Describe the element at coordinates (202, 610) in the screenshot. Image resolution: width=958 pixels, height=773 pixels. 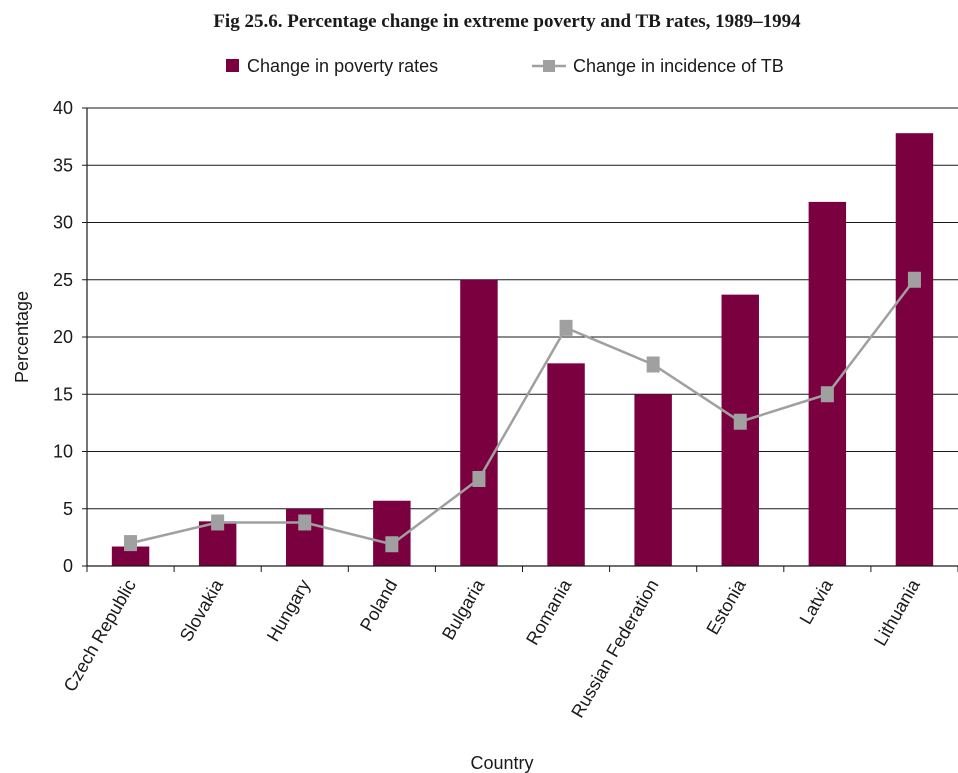
I see `x-tick-label: Slovakia` at that location.